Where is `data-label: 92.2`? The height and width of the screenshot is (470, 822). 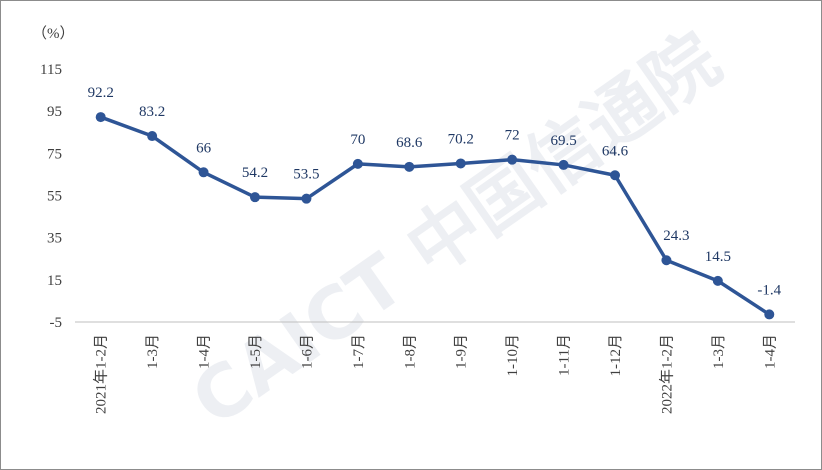 data-label: 92.2 is located at coordinates (101, 93).